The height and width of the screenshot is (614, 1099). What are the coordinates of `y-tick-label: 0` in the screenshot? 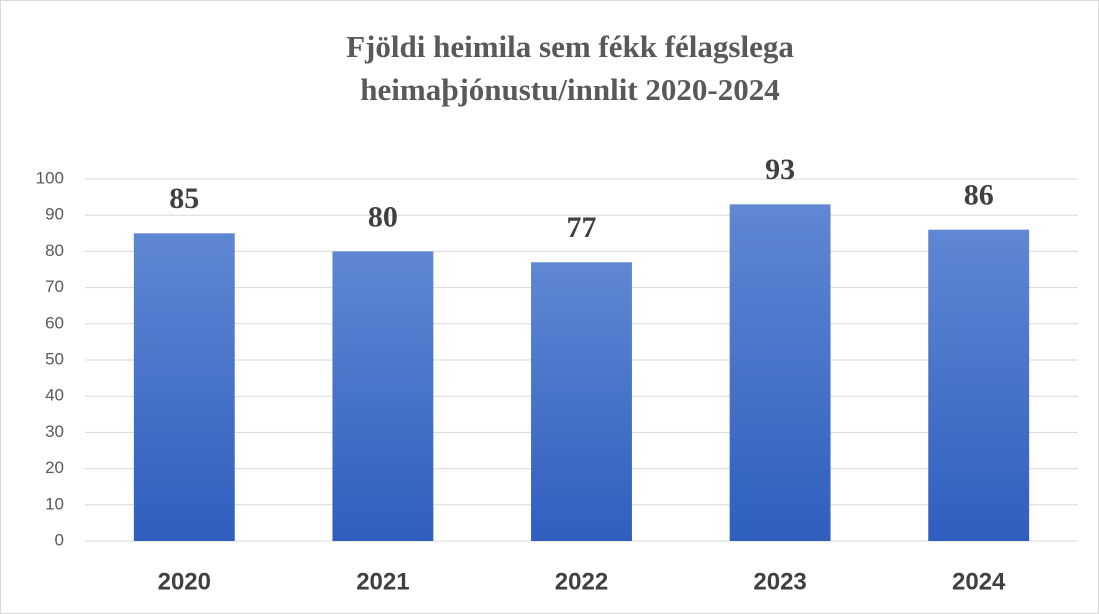 It's located at (59, 539).